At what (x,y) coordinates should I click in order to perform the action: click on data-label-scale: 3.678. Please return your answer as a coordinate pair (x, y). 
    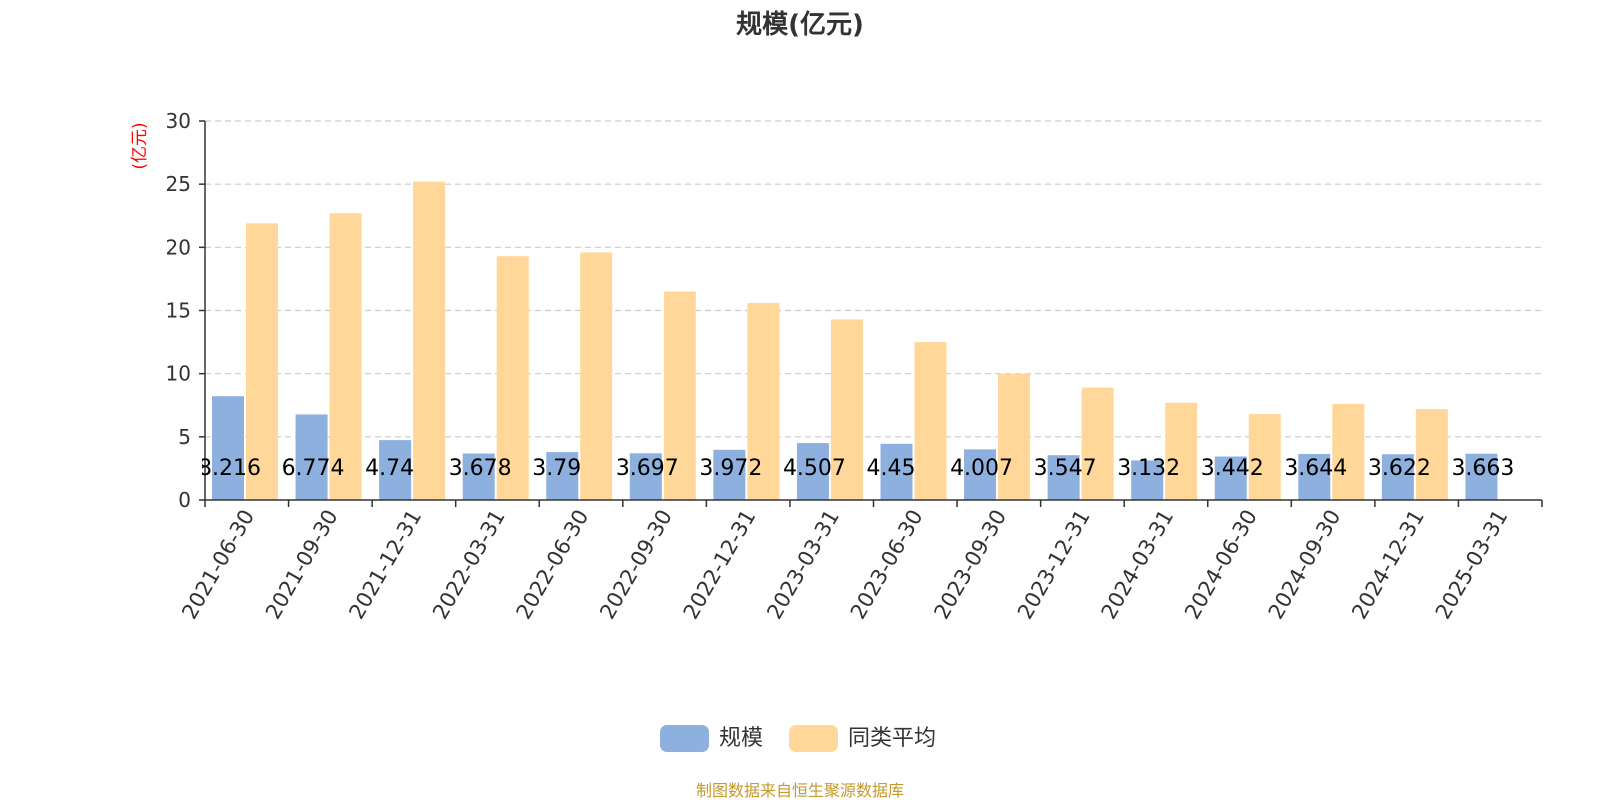
    Looking at the image, I should click on (480, 468).